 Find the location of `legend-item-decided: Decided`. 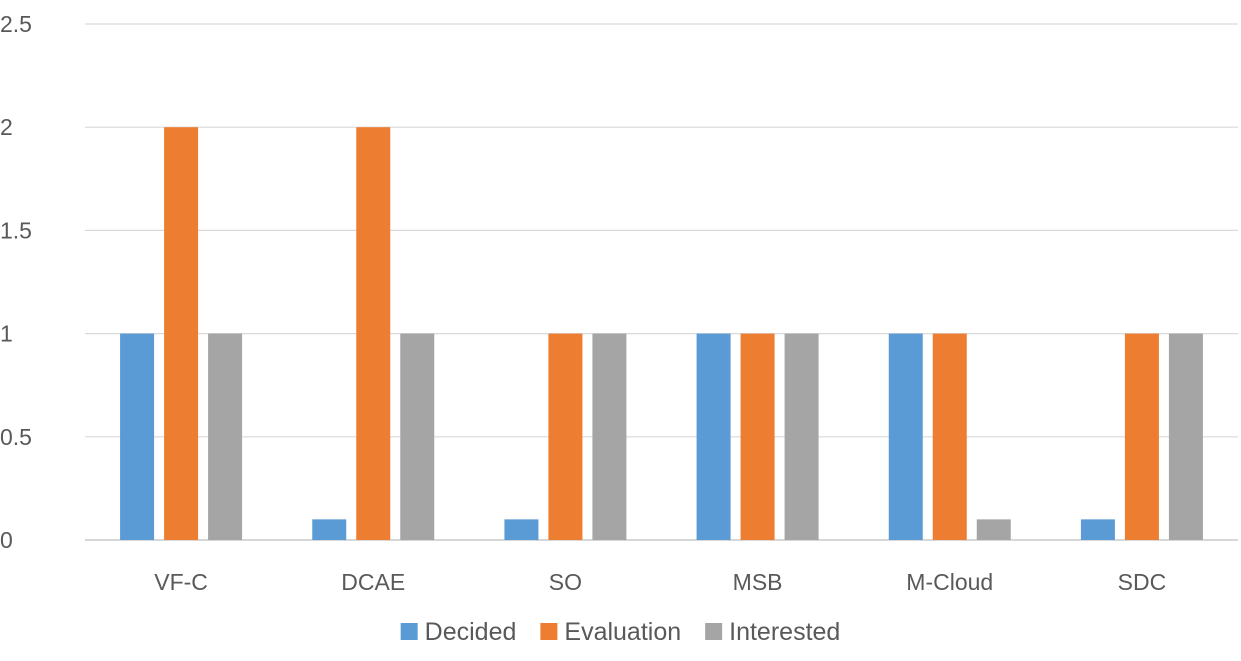

legend-item-decided: Decided is located at coordinates (458, 632).